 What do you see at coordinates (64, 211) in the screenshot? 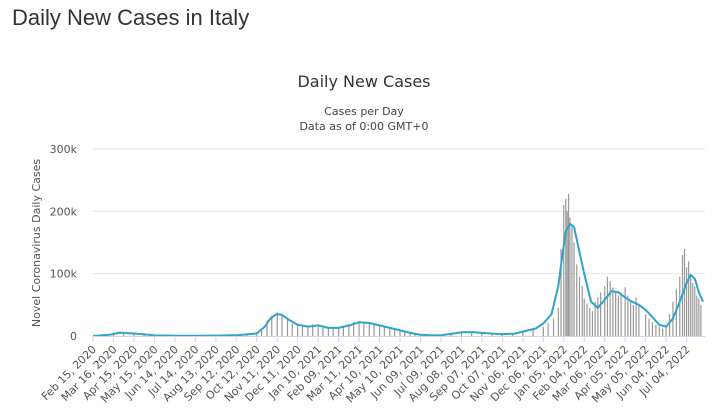
I see `y-tick-label: 200k` at bounding box center [64, 211].